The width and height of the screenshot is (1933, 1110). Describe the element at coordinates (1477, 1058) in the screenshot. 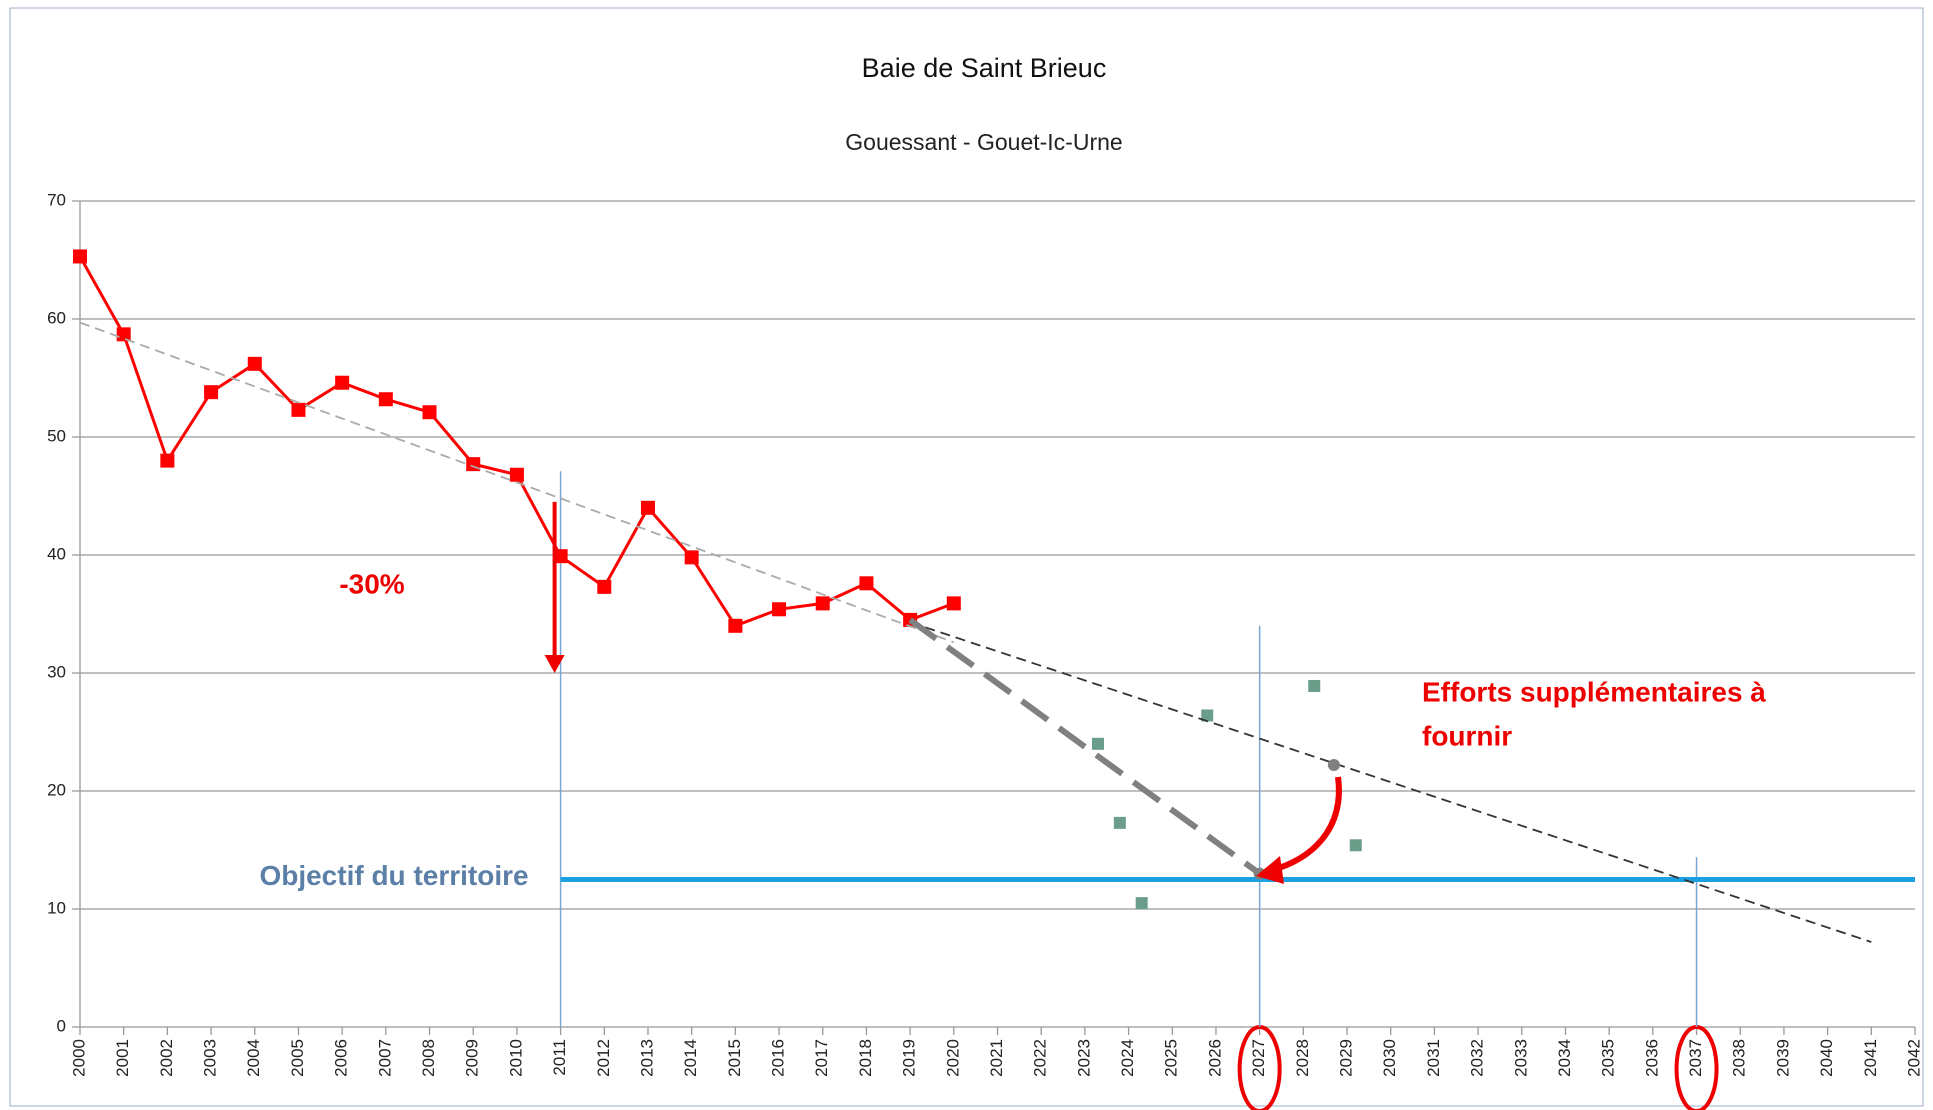

I see `x-tick-label: 2032` at that location.